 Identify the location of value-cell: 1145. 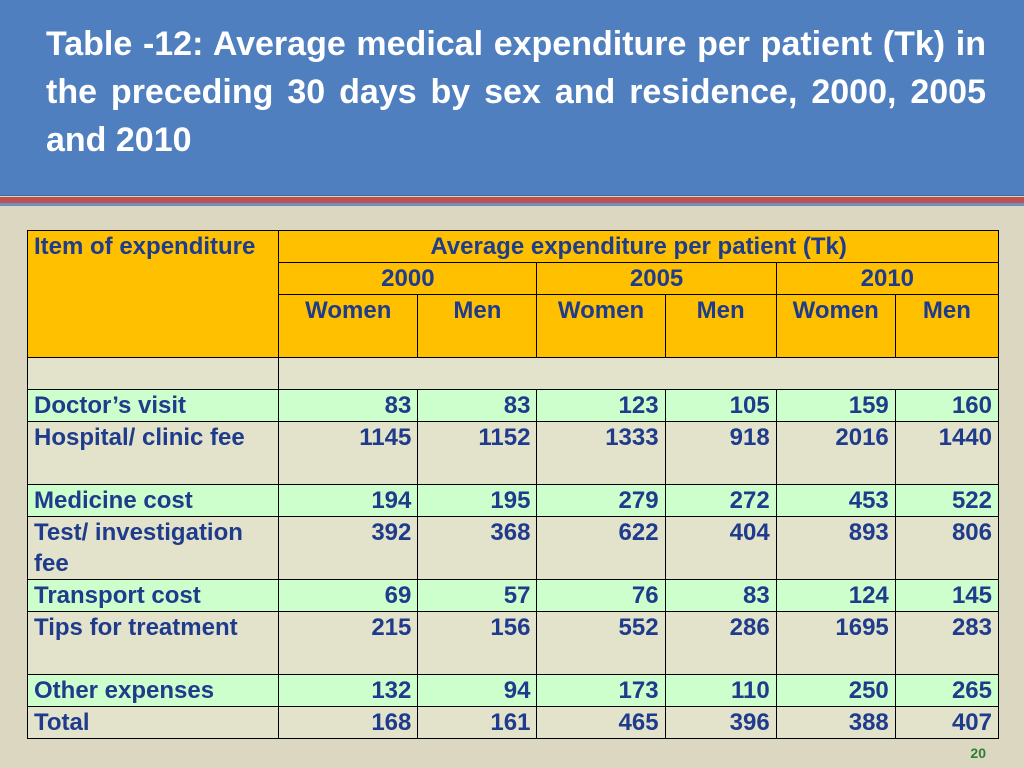
(348, 453).